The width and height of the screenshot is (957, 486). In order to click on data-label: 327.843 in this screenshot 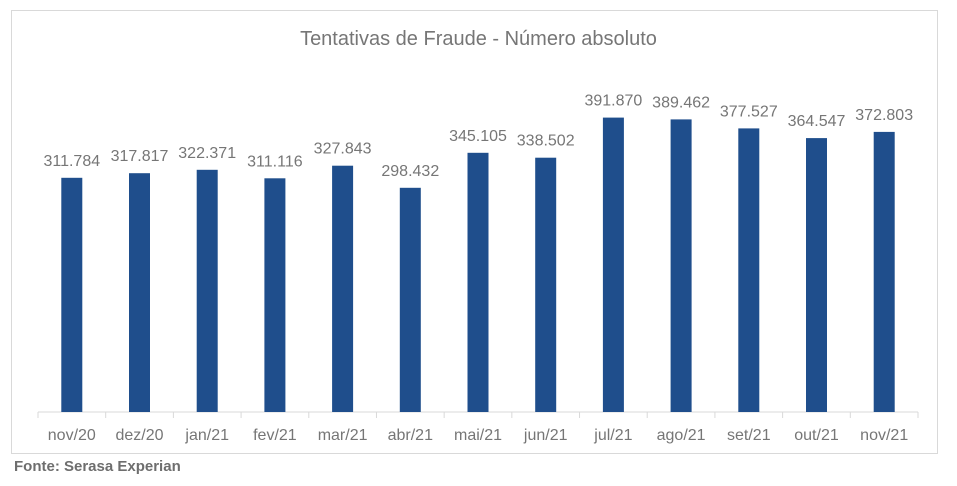, I will do `click(343, 149)`.